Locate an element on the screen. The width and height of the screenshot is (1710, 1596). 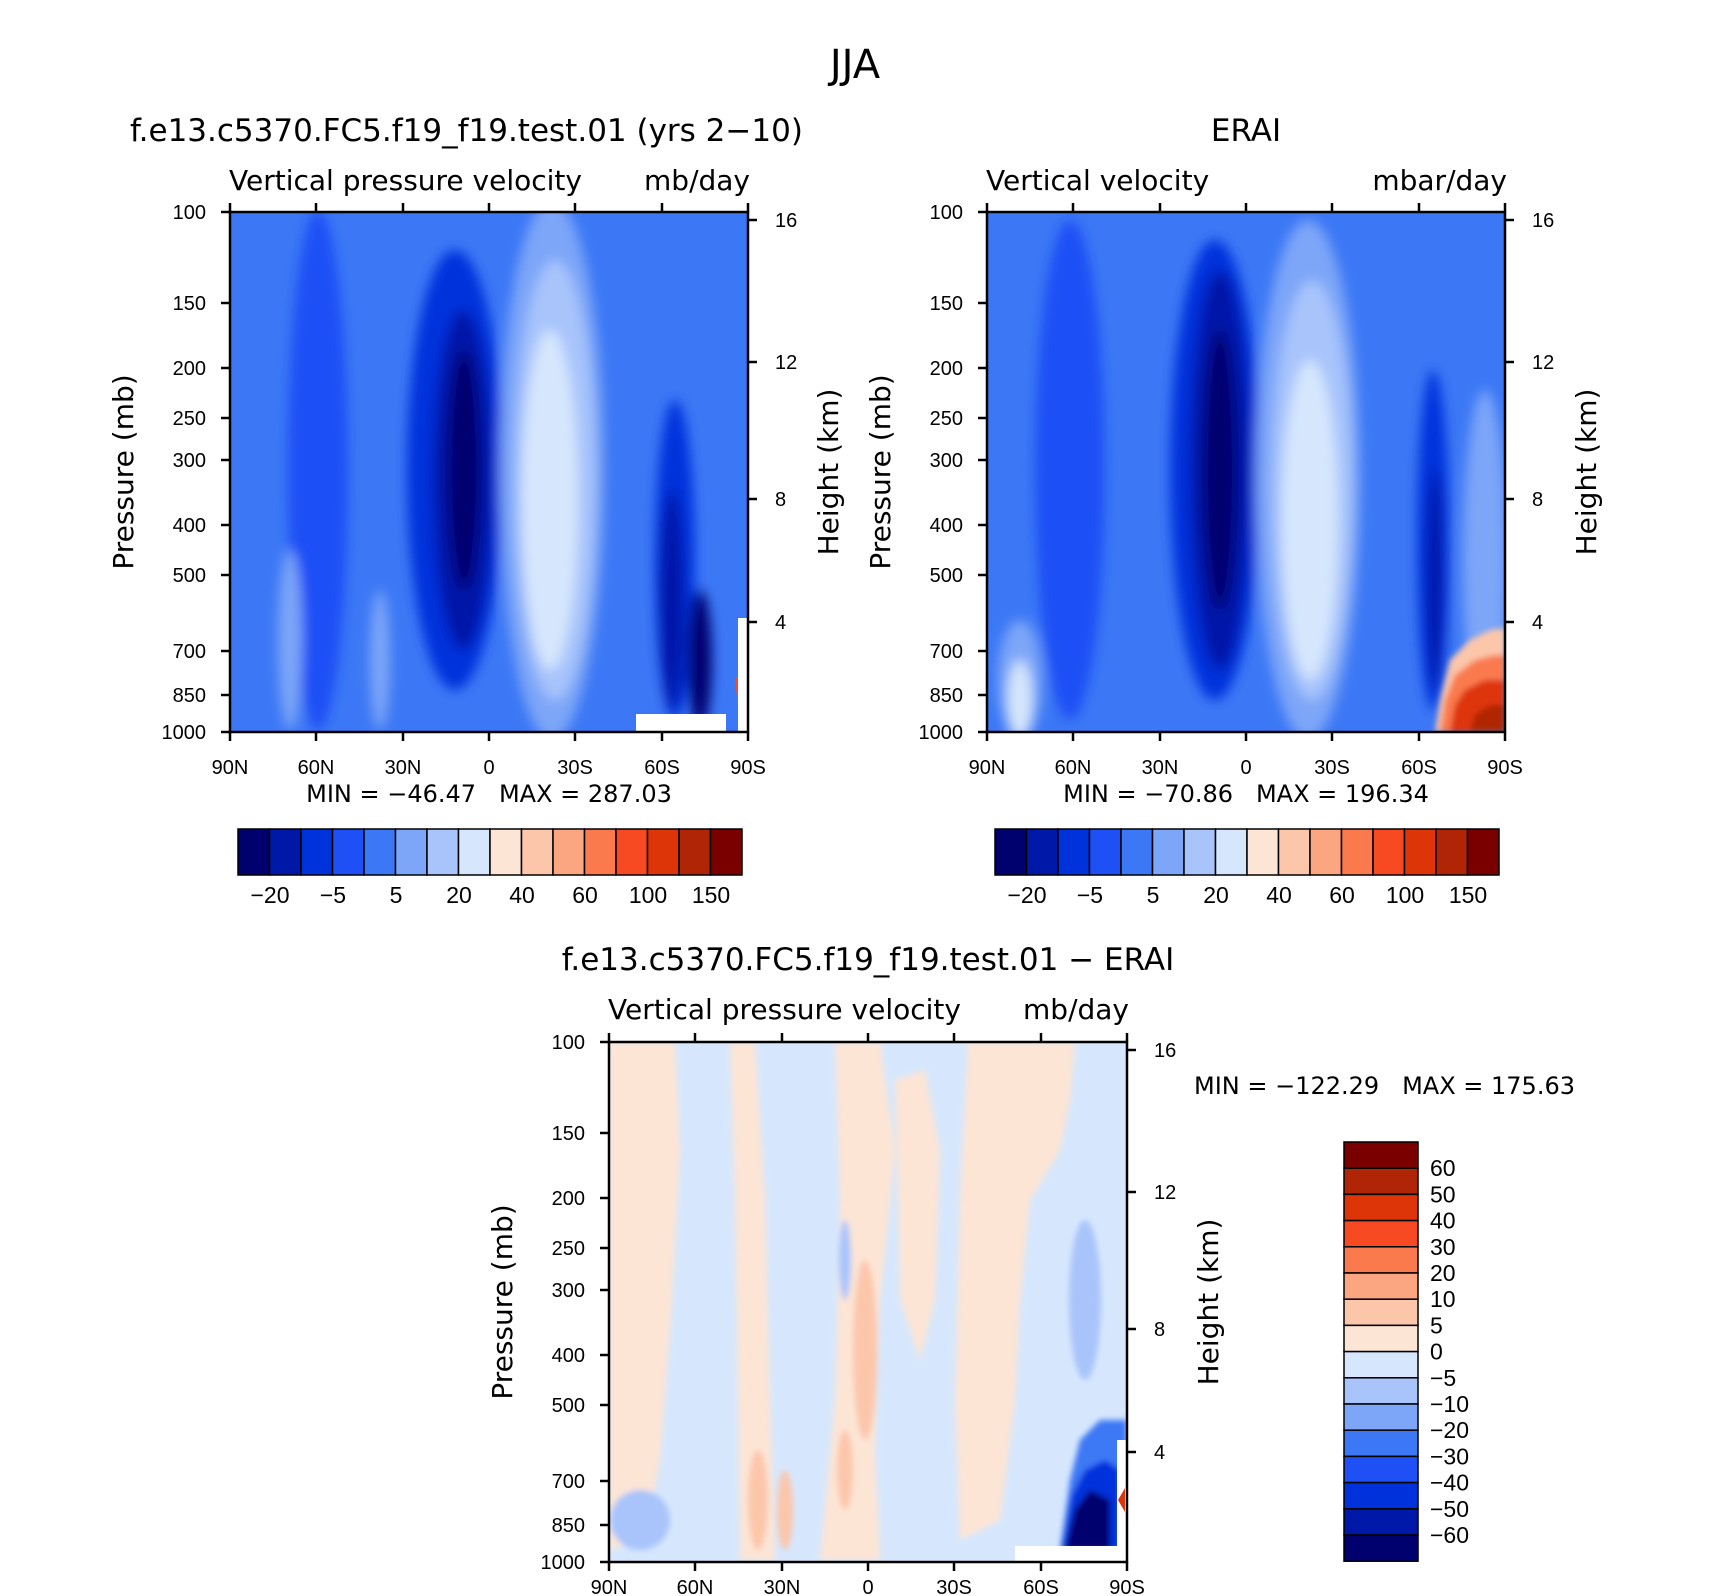
panel-diff-y2tick: 12 is located at coordinates (1165, 1193).